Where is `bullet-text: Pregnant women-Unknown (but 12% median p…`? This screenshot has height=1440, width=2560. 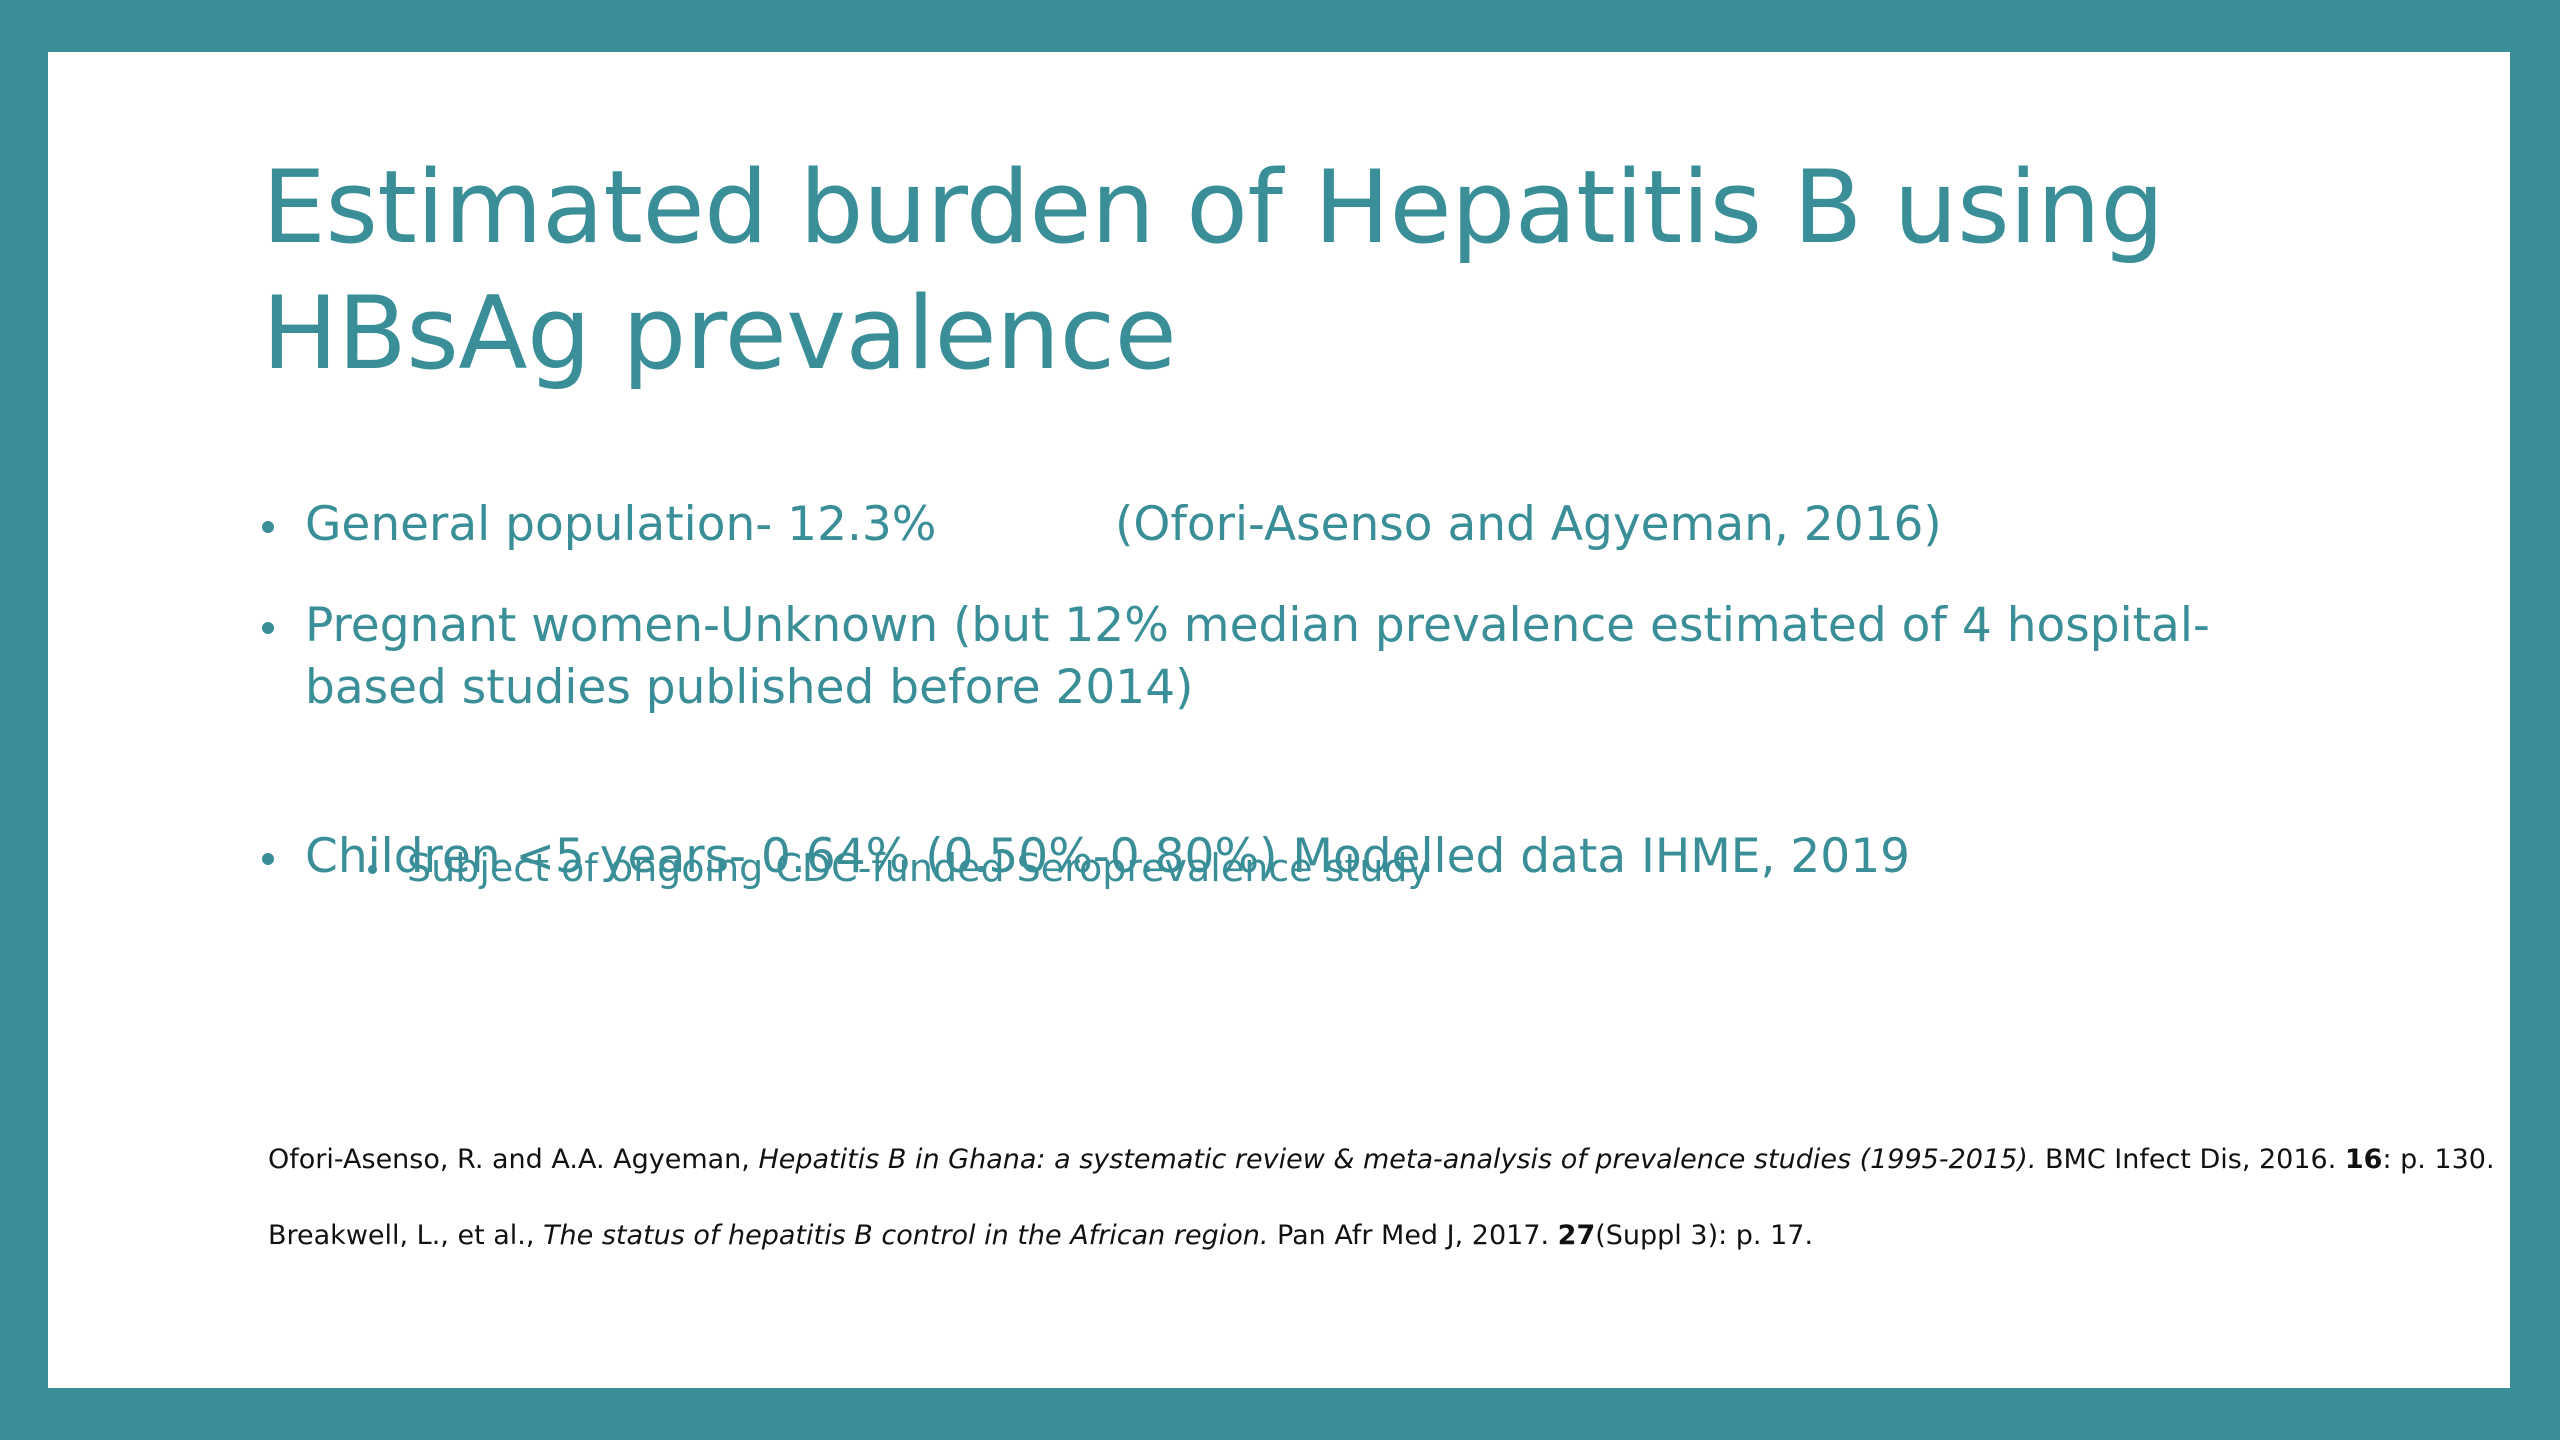 bullet-text: Pregnant women-Unknown (but 12% median p… is located at coordinates (1257, 657).